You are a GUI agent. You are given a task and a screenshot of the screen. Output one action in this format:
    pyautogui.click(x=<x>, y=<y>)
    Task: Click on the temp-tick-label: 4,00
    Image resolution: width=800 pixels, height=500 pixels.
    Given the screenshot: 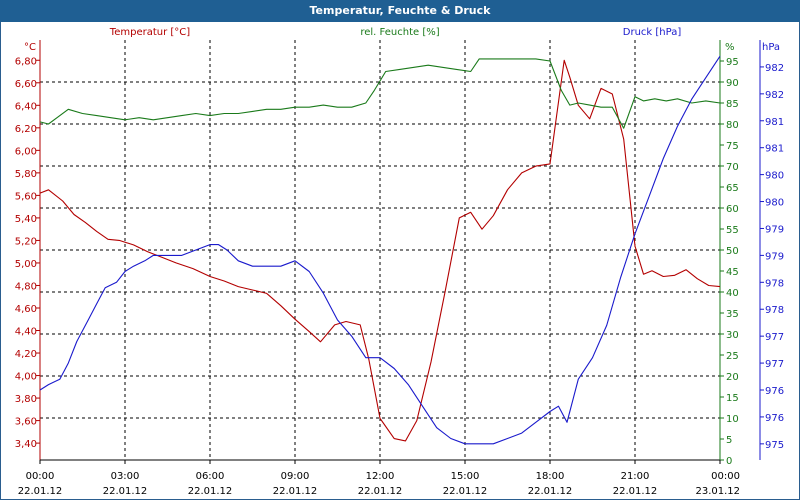 What is the action you would take?
    pyautogui.click(x=26, y=377)
    